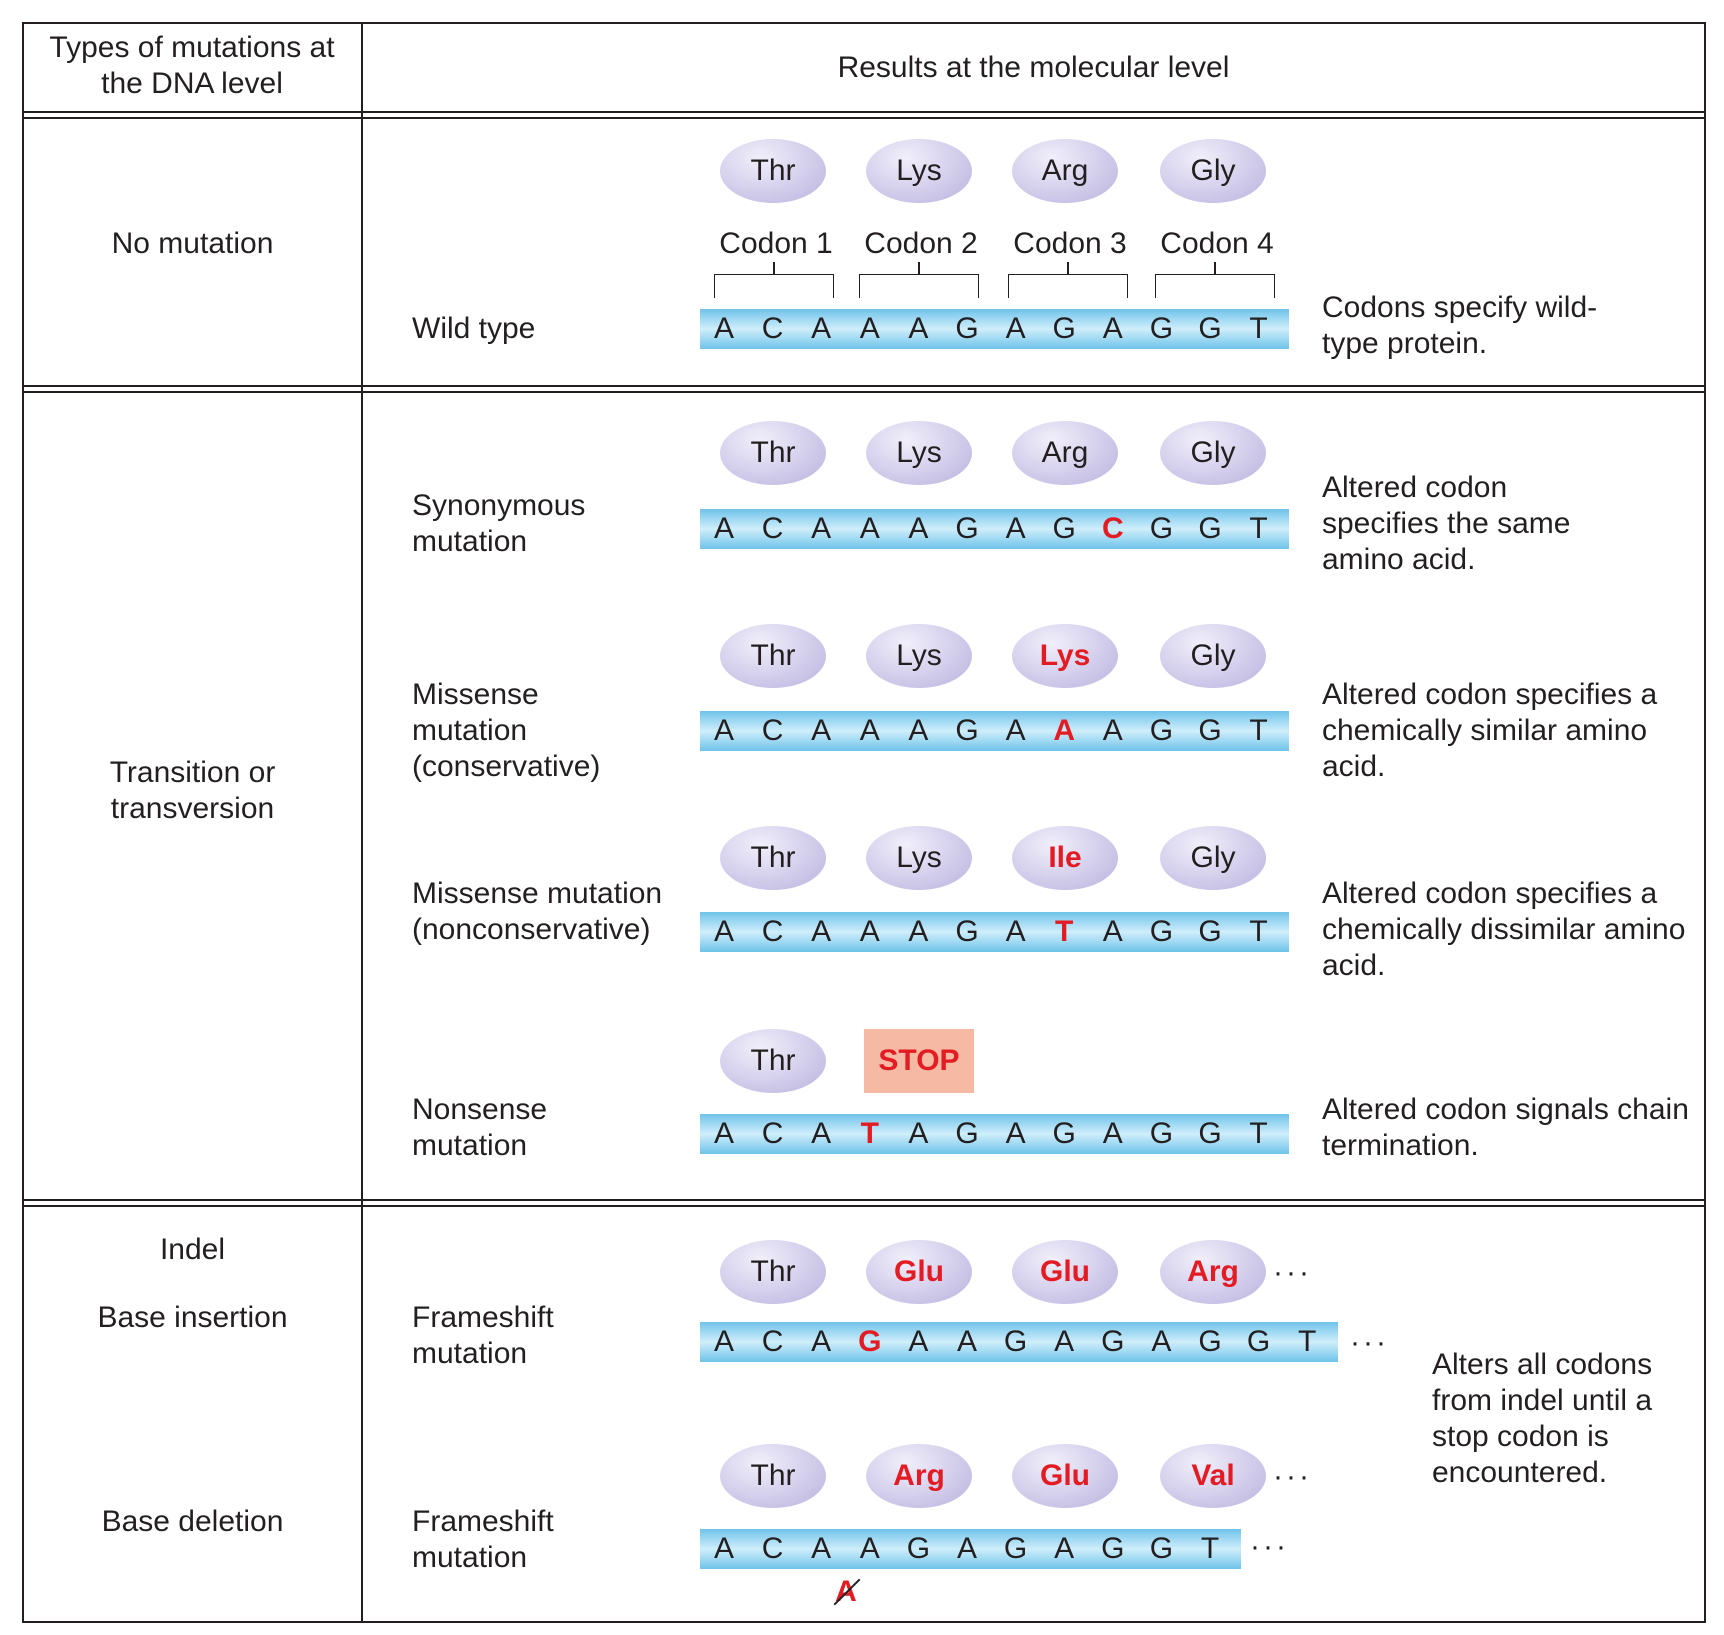 Image resolution: width=1724 pixels, height=1635 pixels. Describe the element at coordinates (480, 1127) in the screenshot. I see `label-nonsense: Nonsense mutation` at that location.